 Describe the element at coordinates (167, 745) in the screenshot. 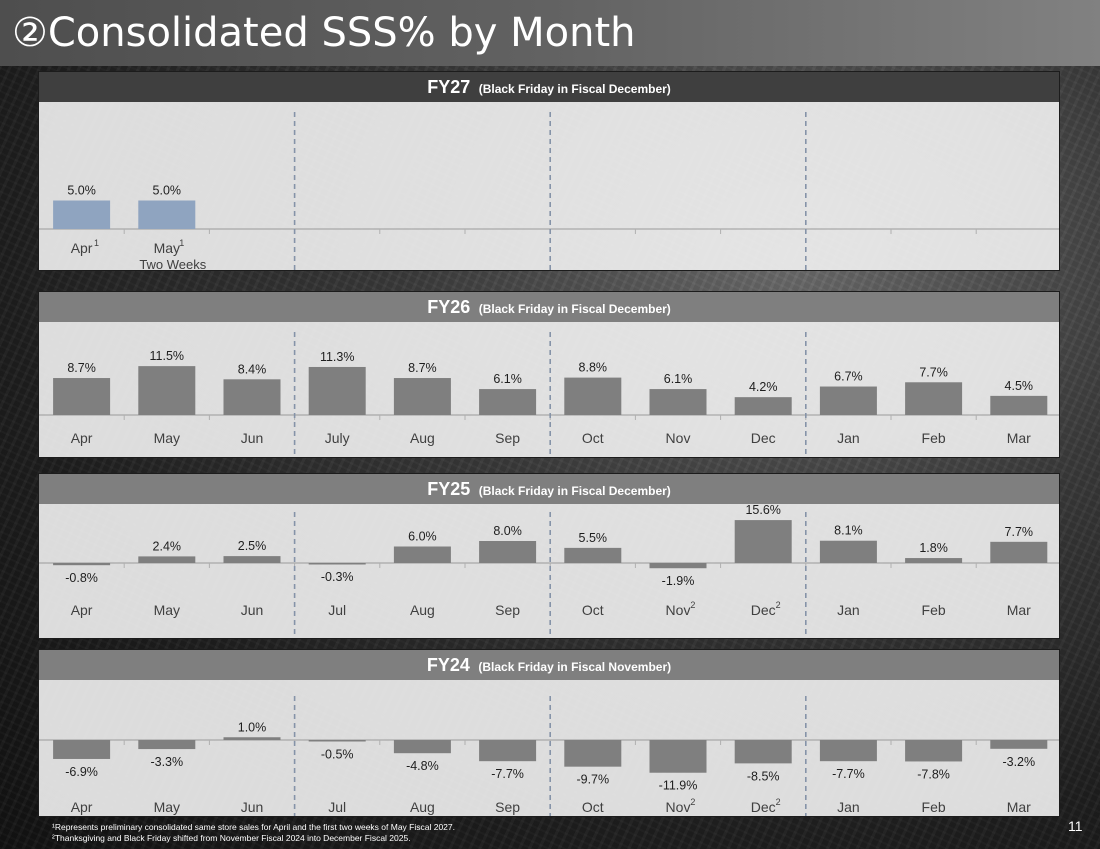

I see `fy24-bar-may` at that location.